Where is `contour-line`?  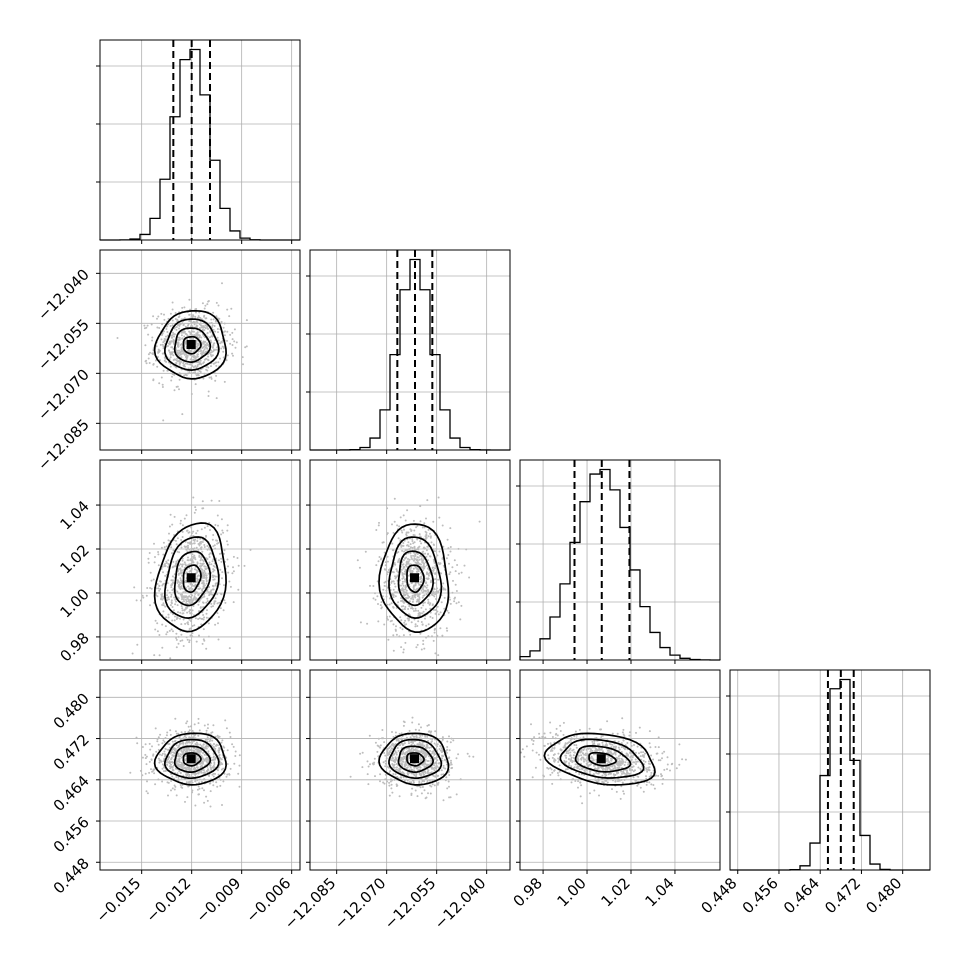 contour-line is located at coordinates (190, 577).